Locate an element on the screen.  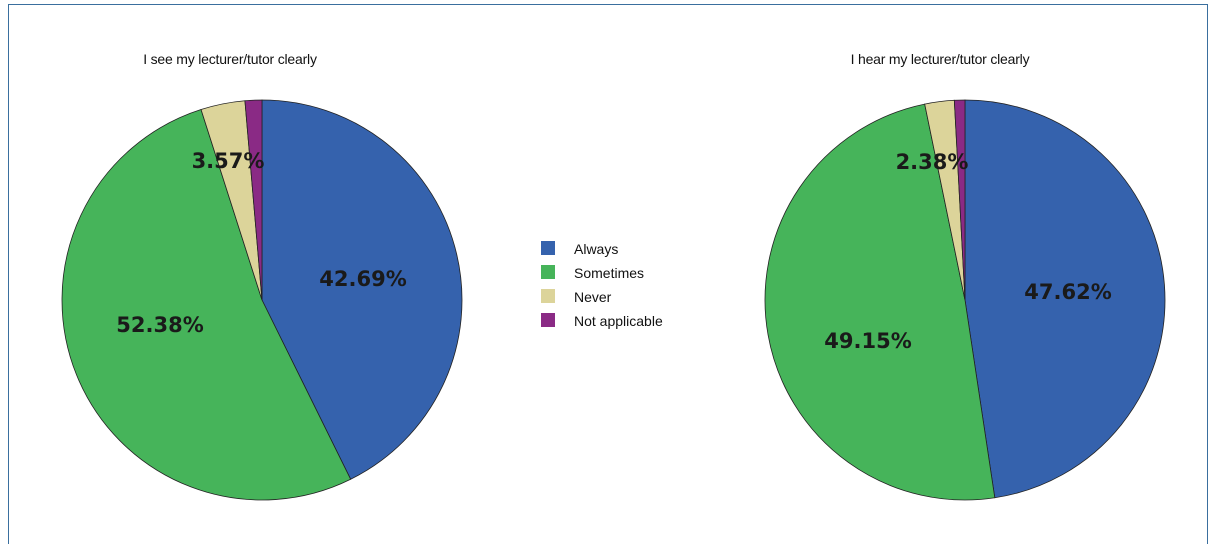
legend-label-sometimes: Sometimes is located at coordinates (609, 273).